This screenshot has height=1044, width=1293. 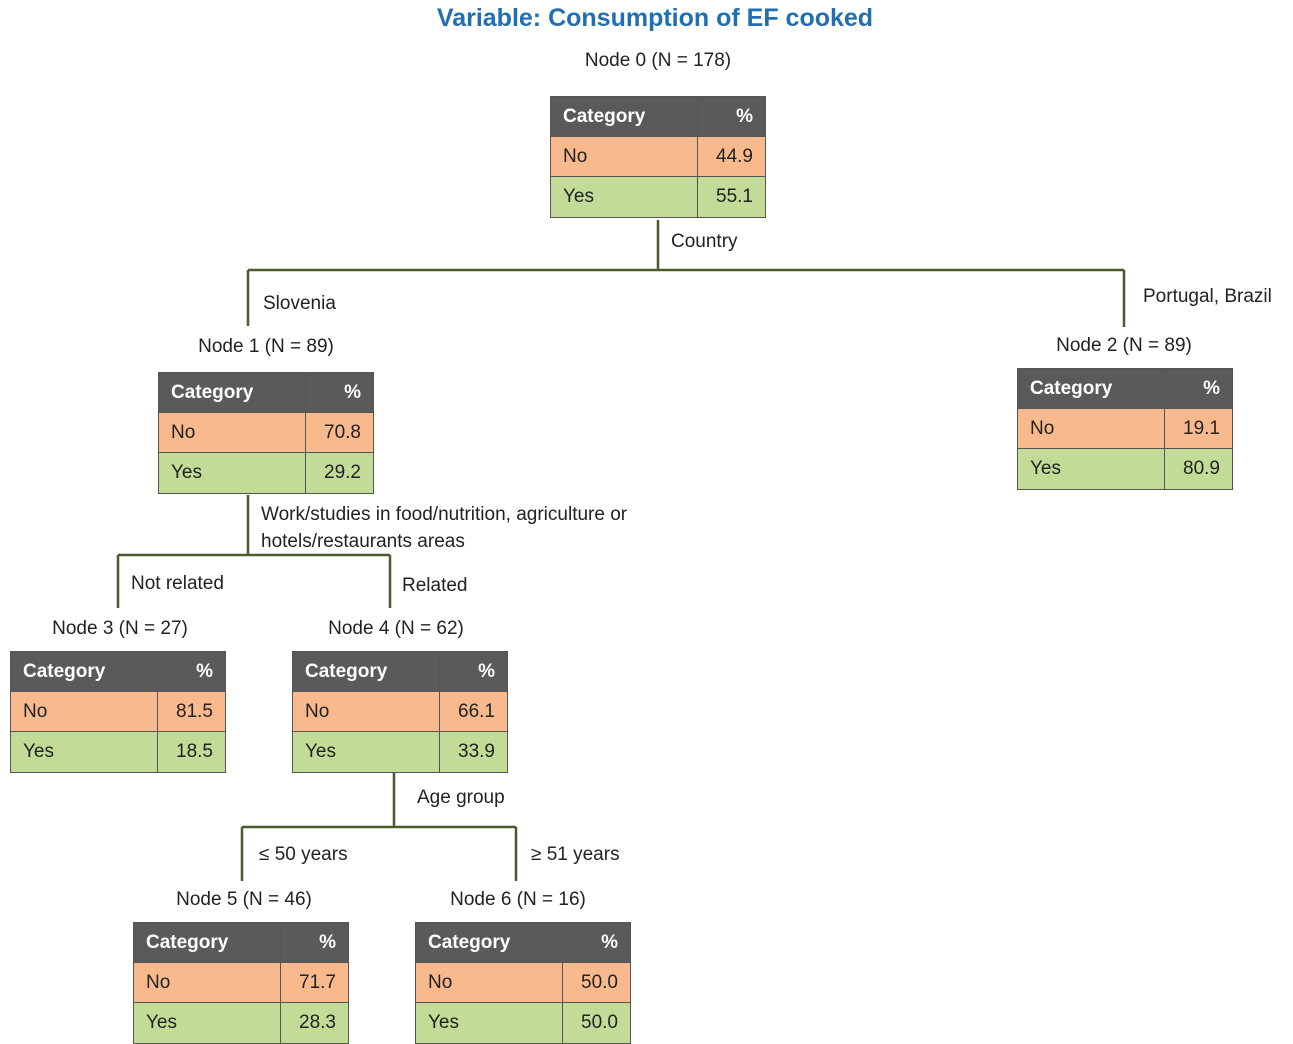 I want to click on node-1-label: Node 1 (N = 89), so click(x=266, y=346).